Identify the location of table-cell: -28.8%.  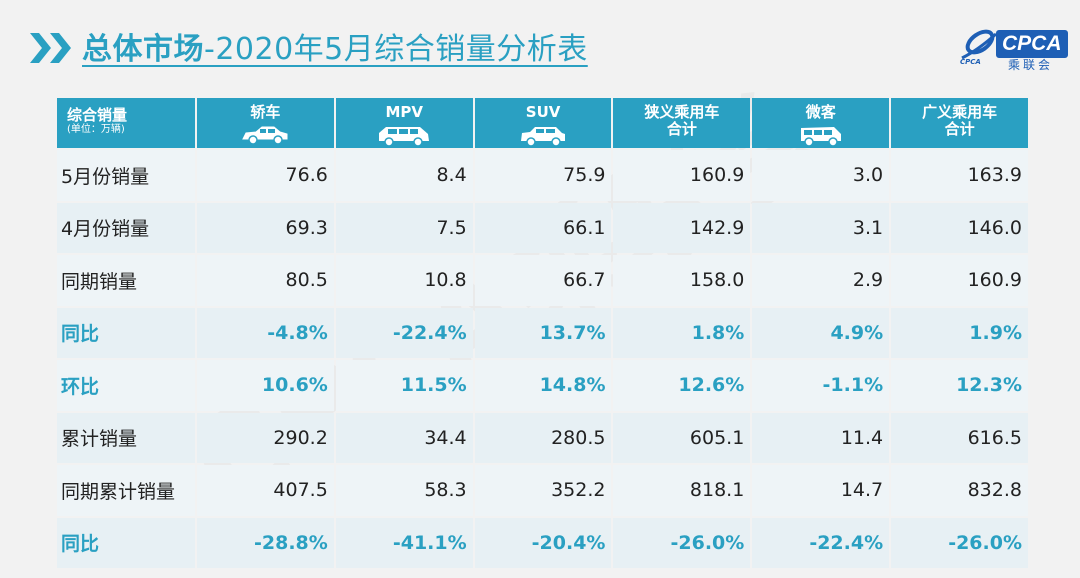
(265, 542).